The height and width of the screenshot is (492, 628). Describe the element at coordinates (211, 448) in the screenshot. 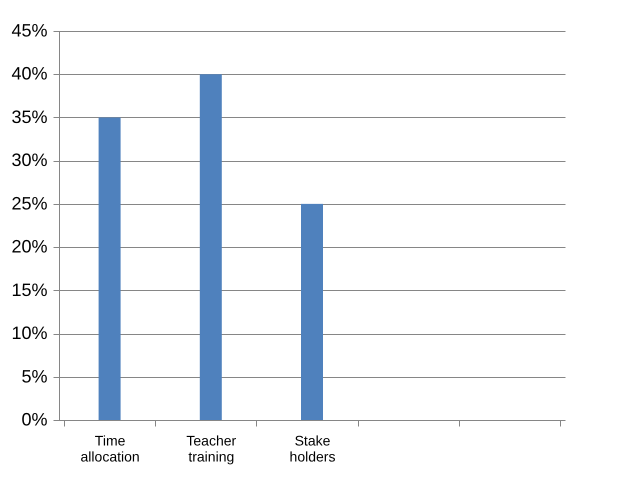

I see `x-tick-label: Teacher training` at that location.